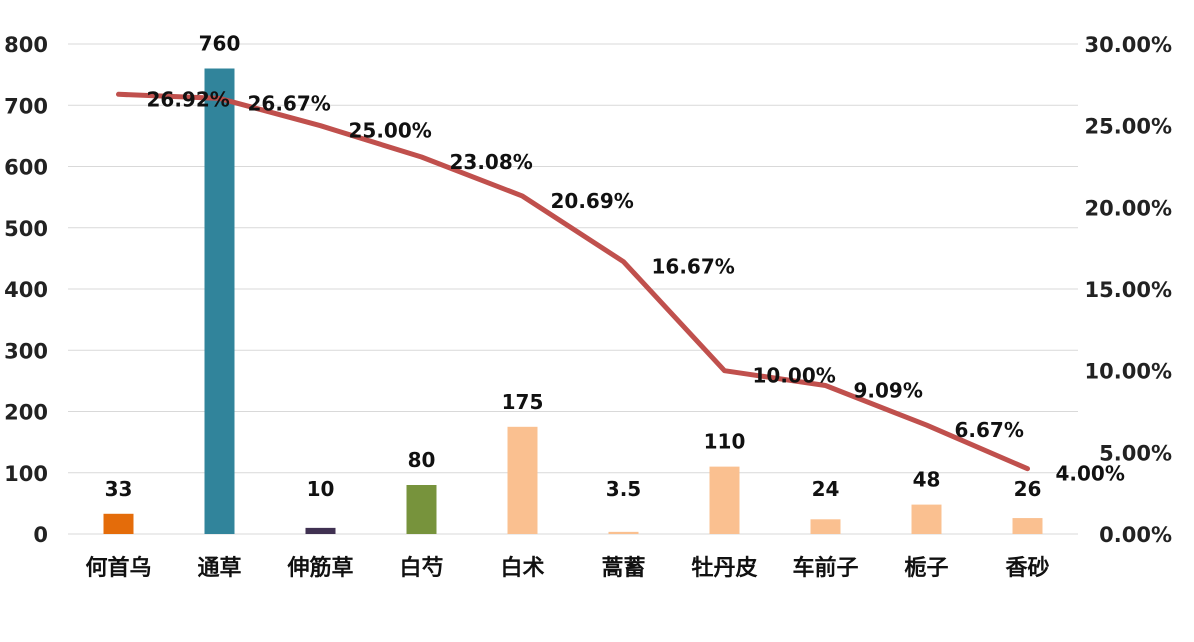 The height and width of the screenshot is (642, 1194). I want to click on y-left-tick-label: 800, so click(26, 45).